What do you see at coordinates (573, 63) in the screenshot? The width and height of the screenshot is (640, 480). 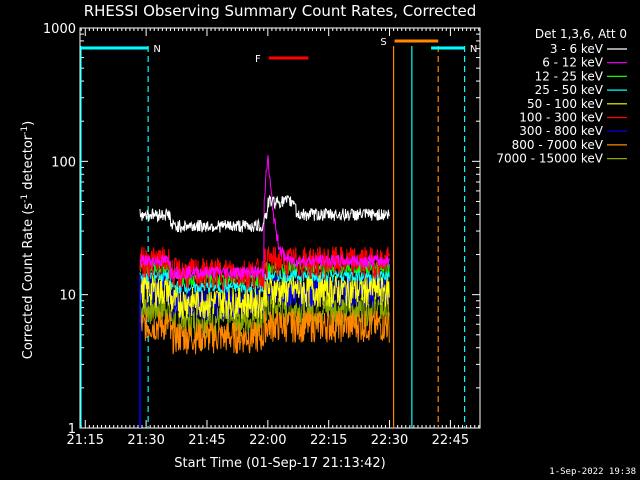 I see `legend-label: 6 - 12 keV` at bounding box center [573, 63].